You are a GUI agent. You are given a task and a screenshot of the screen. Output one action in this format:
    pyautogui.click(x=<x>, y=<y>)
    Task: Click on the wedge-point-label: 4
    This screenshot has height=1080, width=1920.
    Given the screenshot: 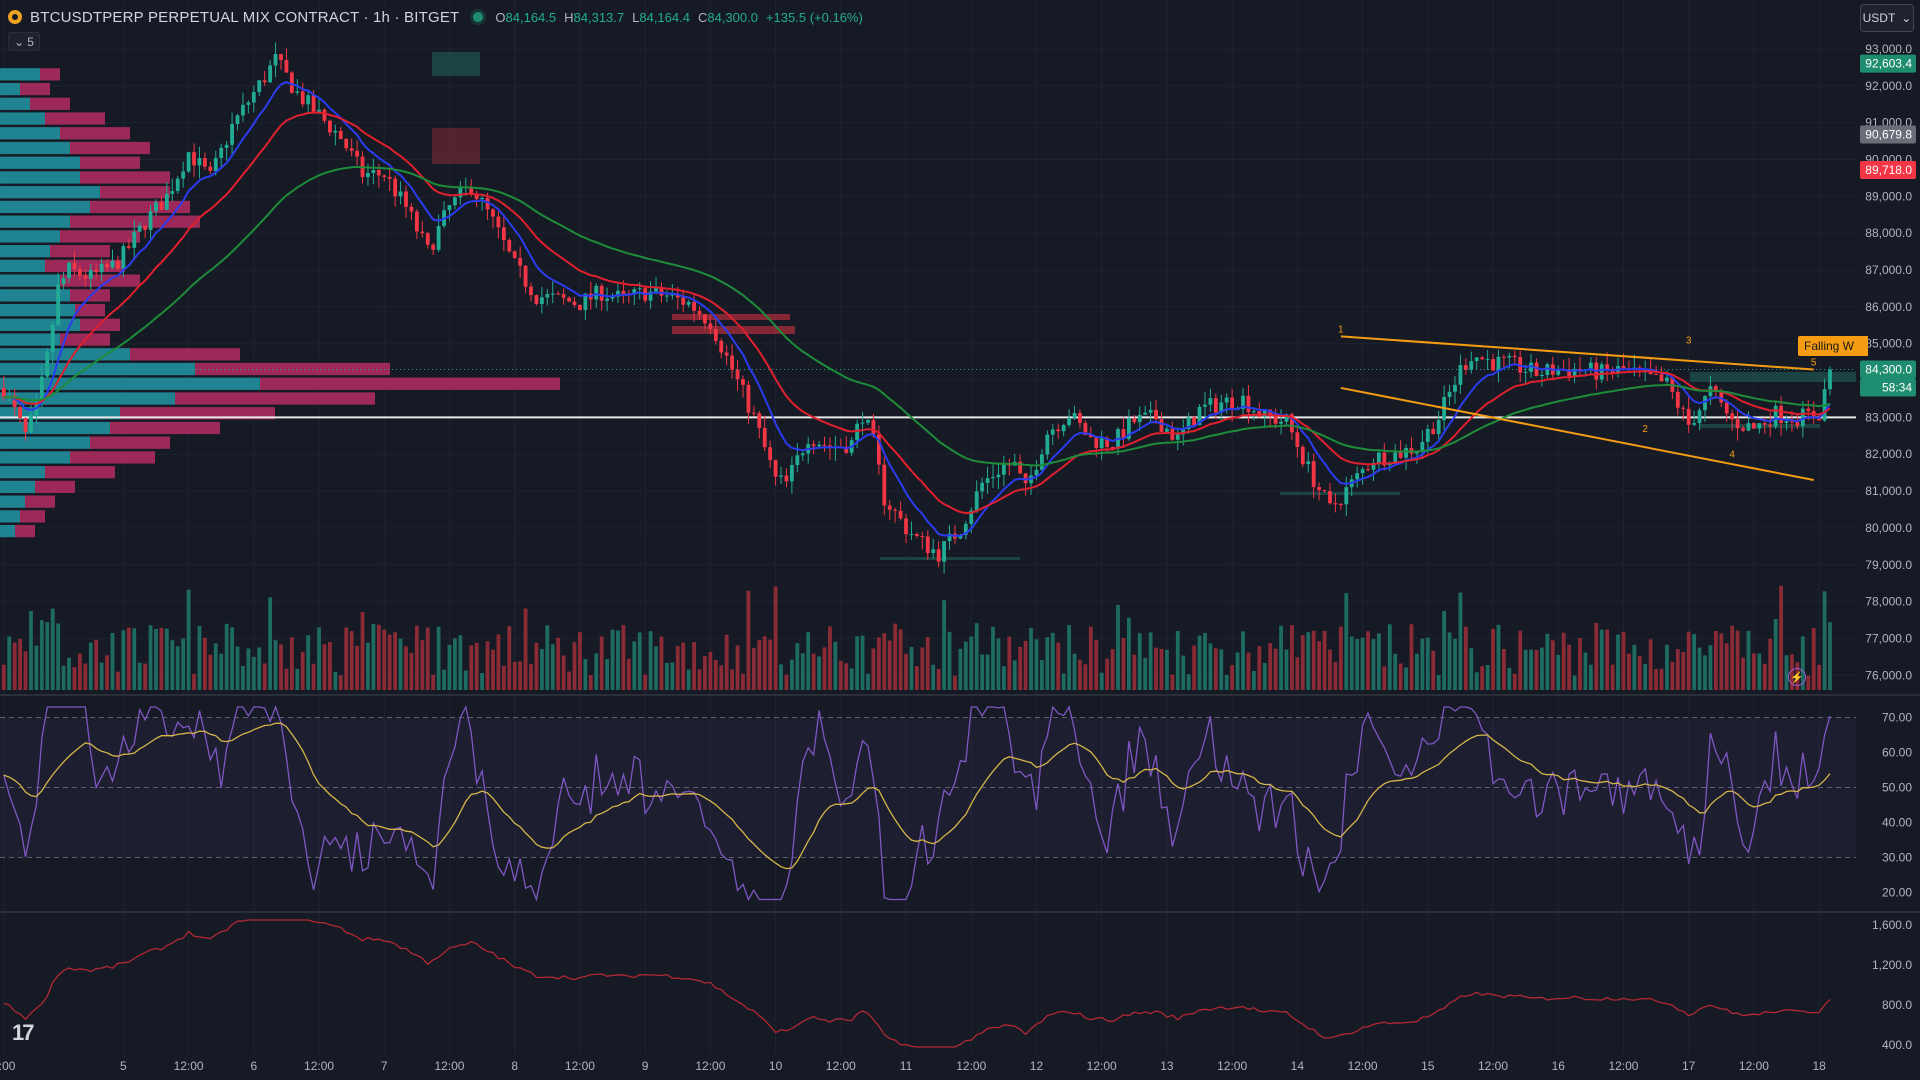 What is the action you would take?
    pyautogui.click(x=1732, y=455)
    